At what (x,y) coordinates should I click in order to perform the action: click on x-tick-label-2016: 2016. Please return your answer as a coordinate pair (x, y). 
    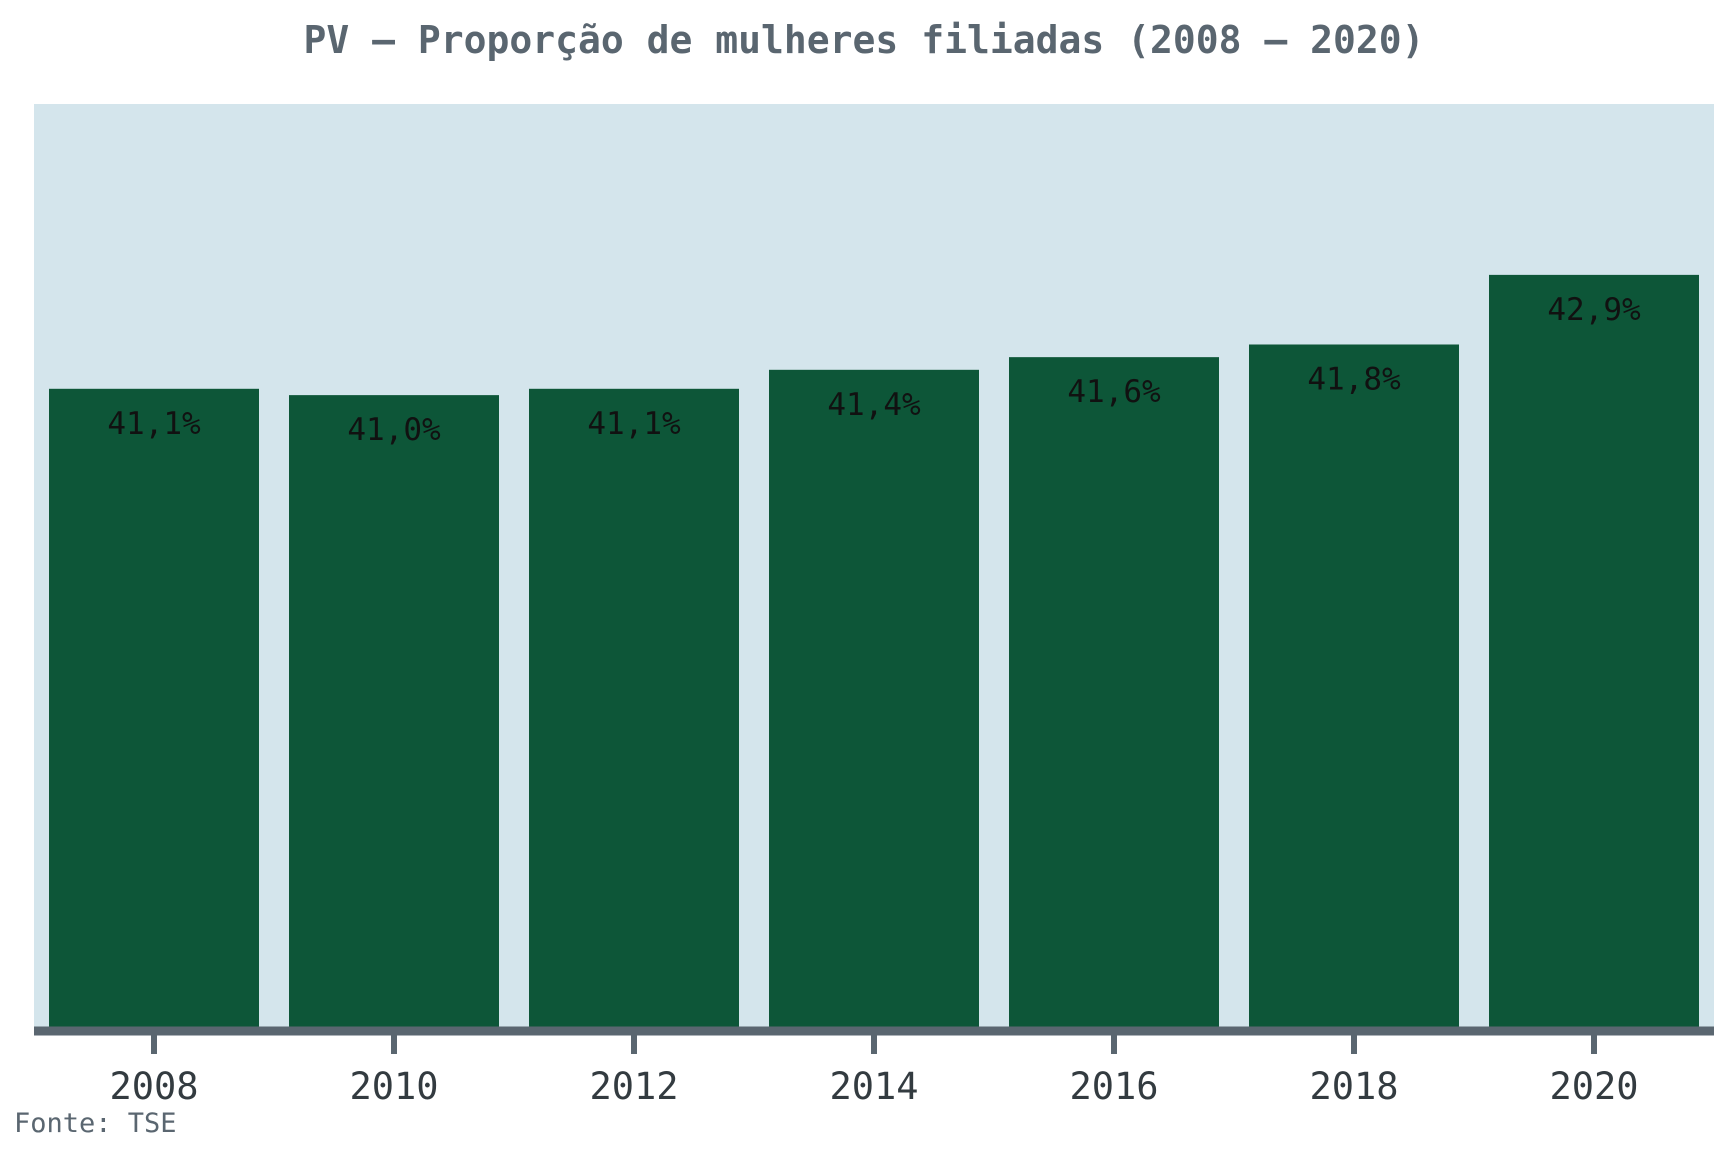
    Looking at the image, I should click on (1113, 1086).